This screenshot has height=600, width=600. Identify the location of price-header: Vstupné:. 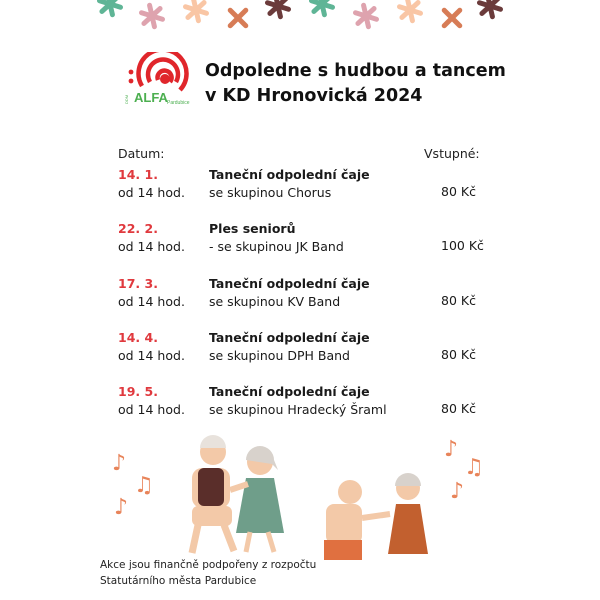
(452, 153).